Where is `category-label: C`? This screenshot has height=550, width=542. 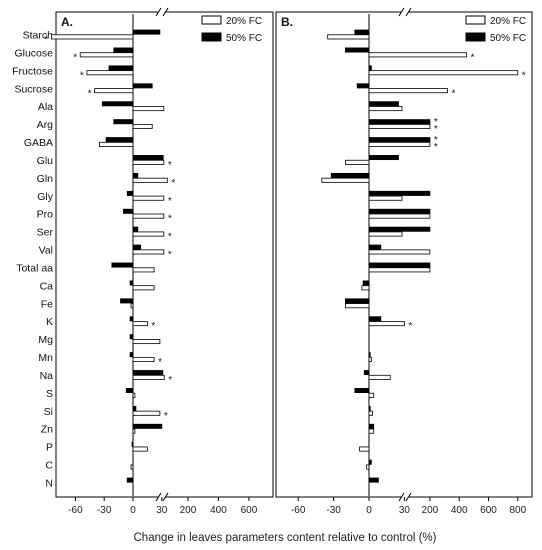
category-label: C is located at coordinates (49, 466).